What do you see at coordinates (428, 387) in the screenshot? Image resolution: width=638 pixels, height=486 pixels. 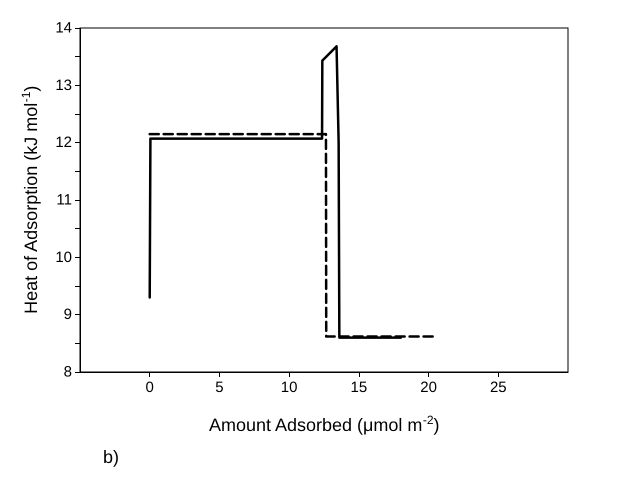 I see `x-tick-label: 20` at bounding box center [428, 387].